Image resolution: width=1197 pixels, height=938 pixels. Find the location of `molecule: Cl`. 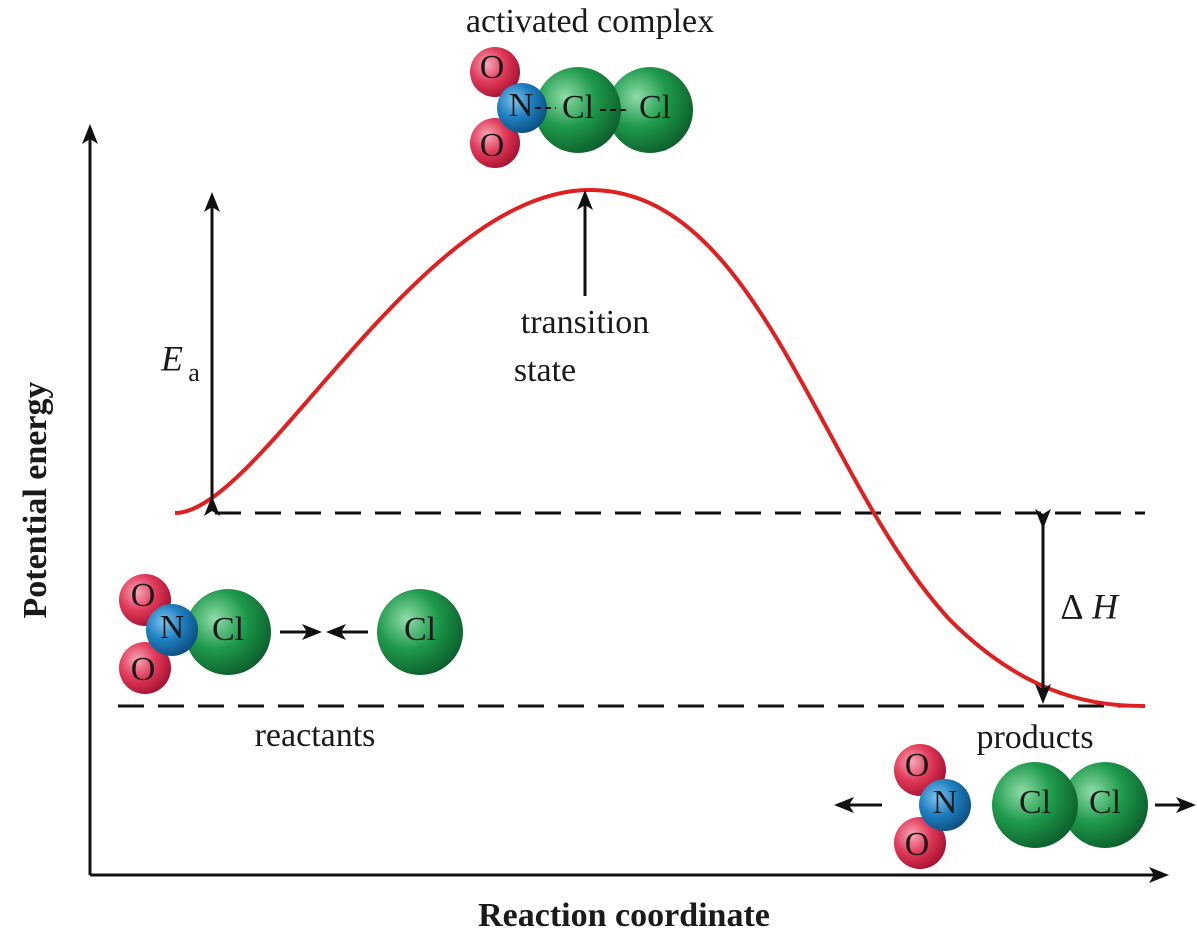

molecule: Cl is located at coordinates (420, 632).